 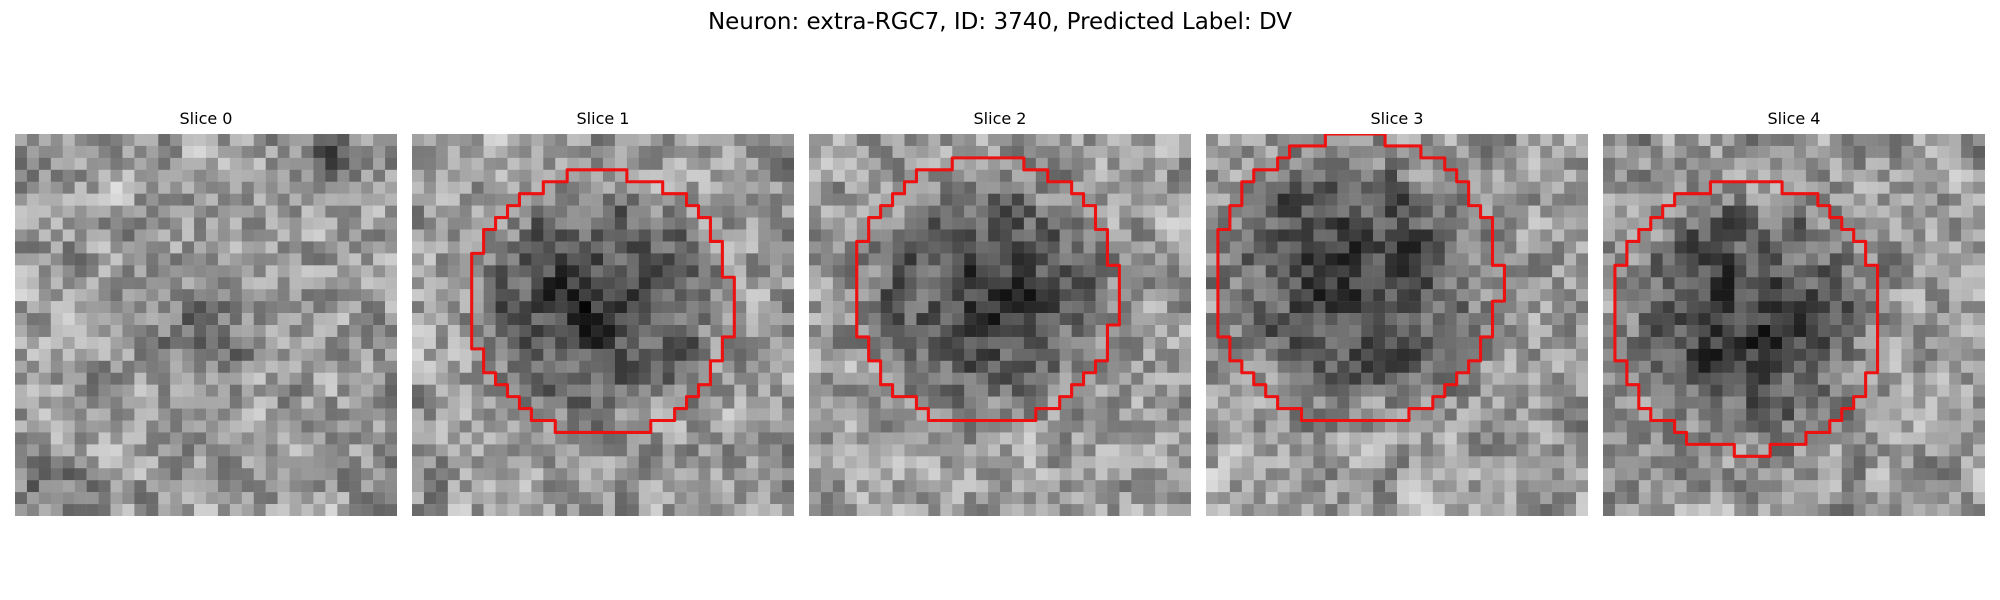 I want to click on slice-title: Slice 1, so click(x=603, y=118).